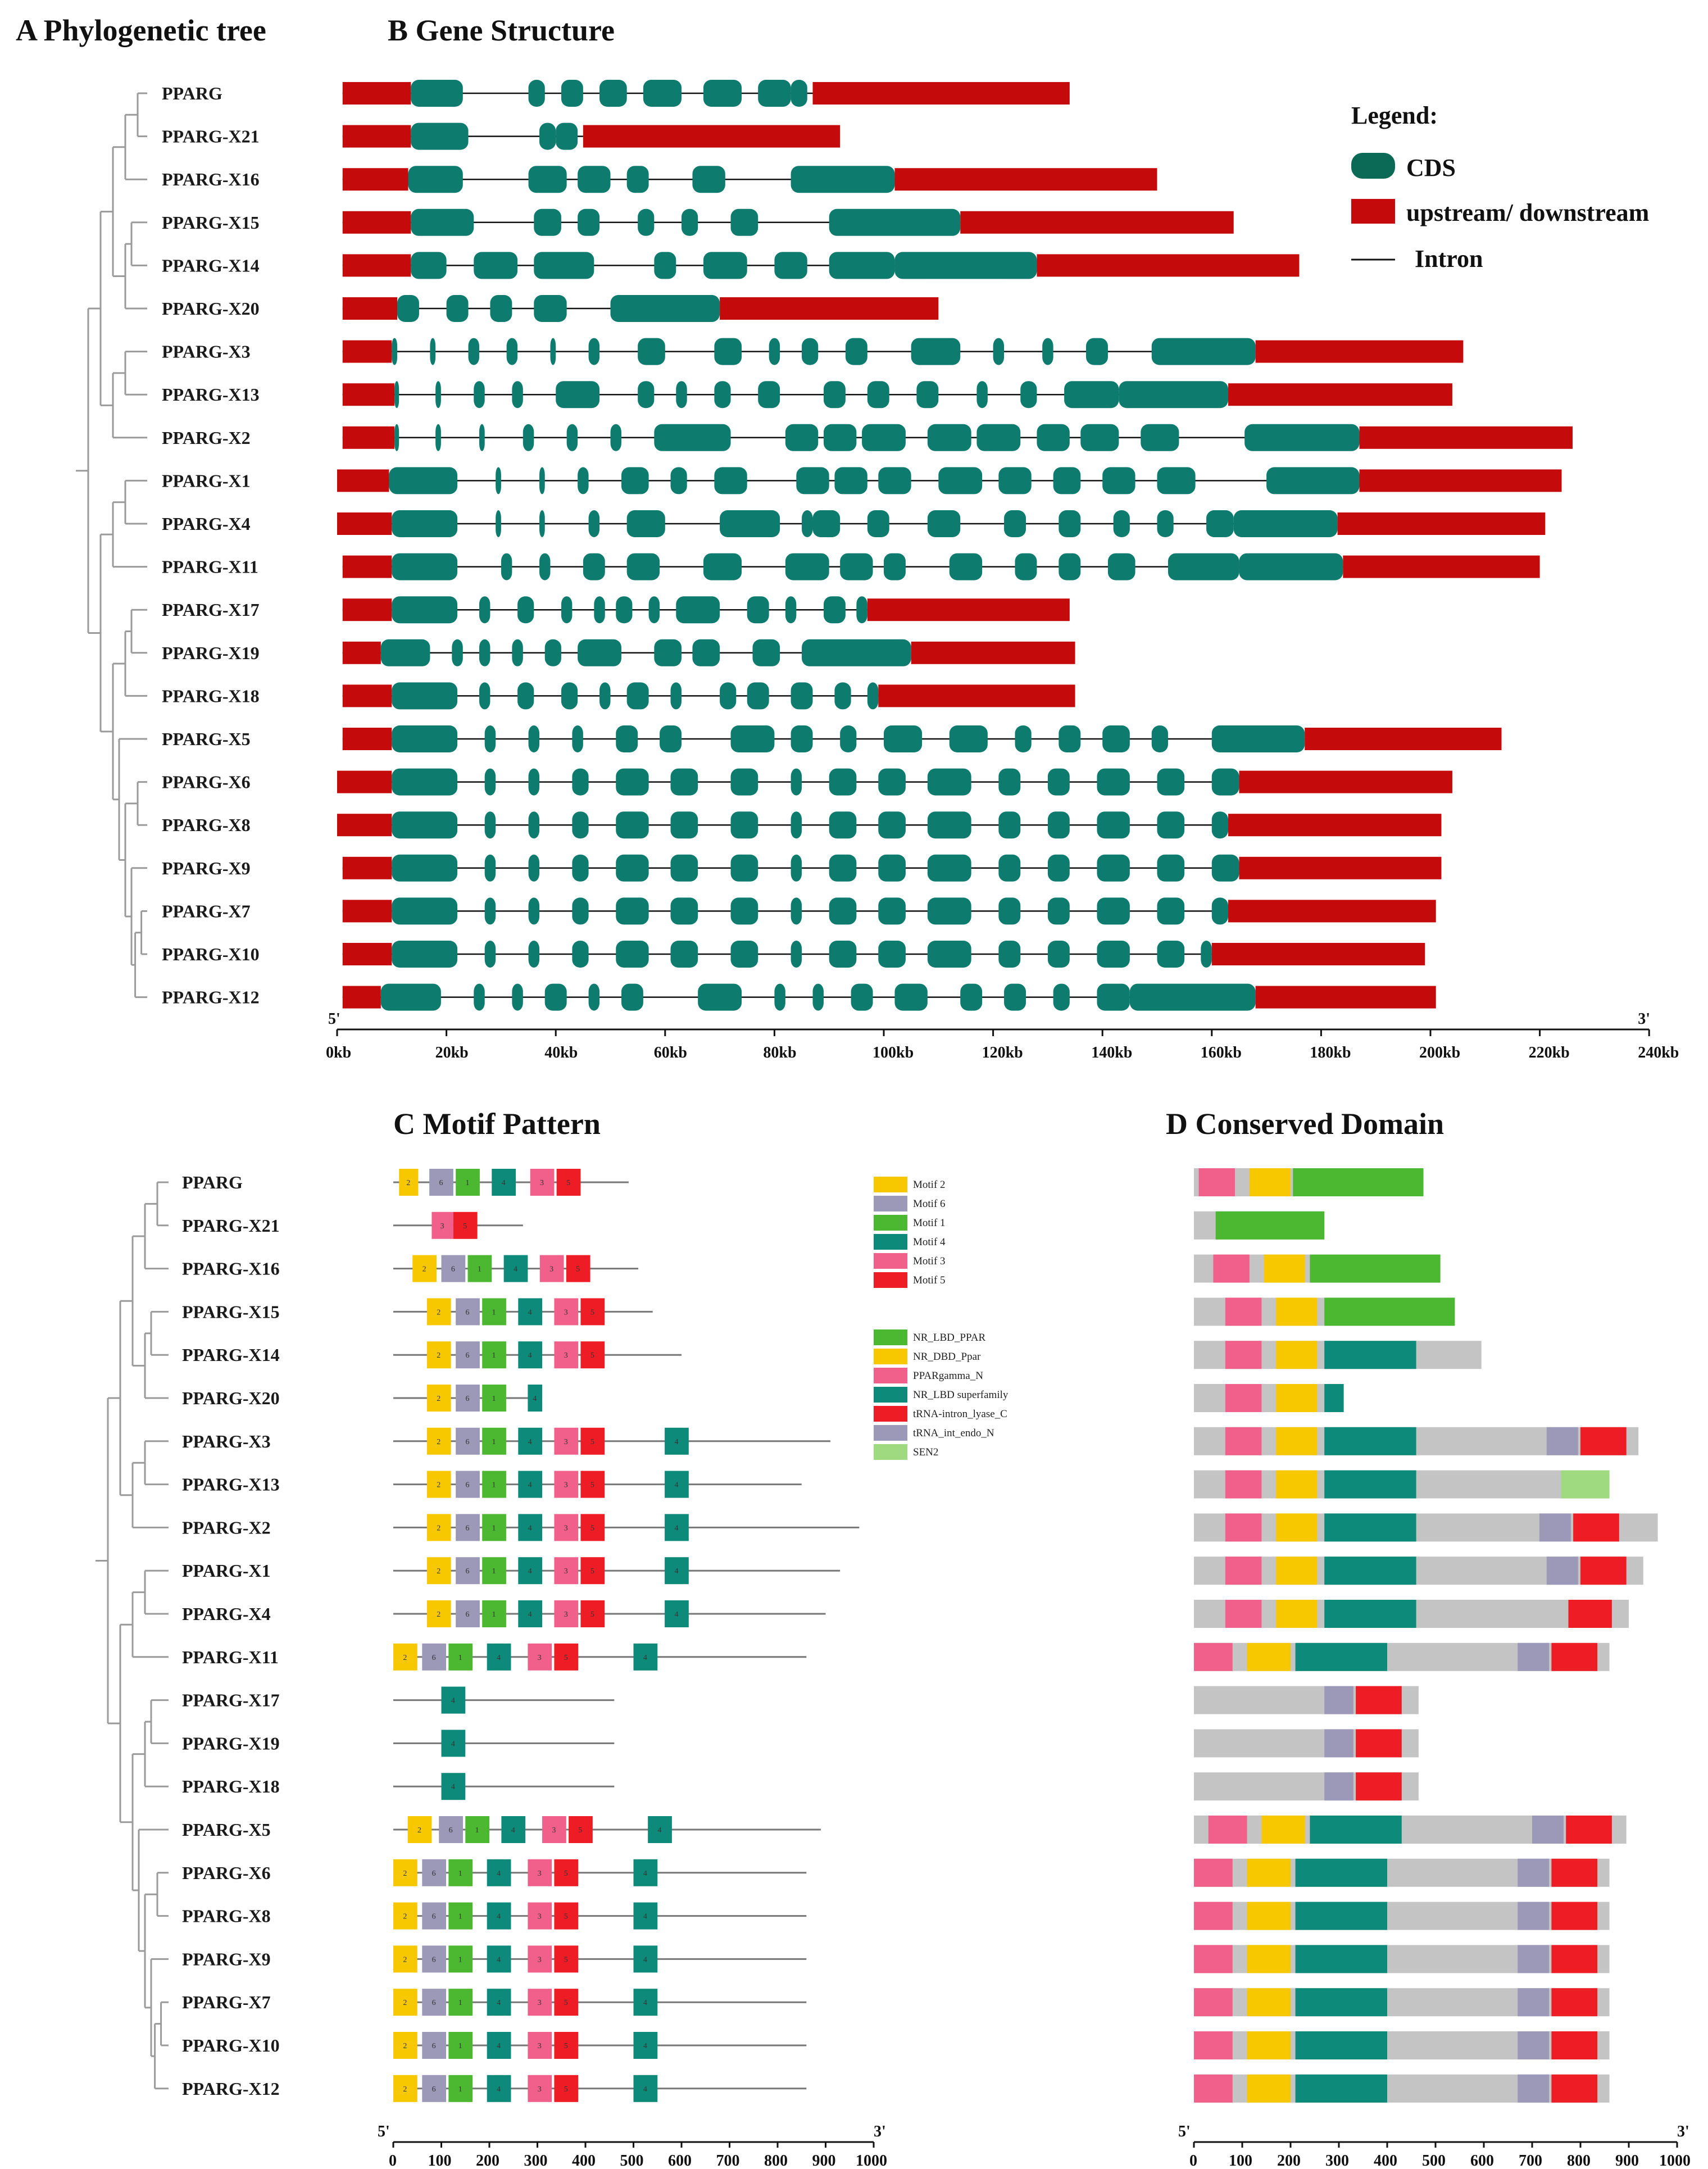 The image size is (1708, 2169). Describe the element at coordinates (947, 1357) in the screenshot. I see `legend-label: NR_DBD_Ppar` at that location.